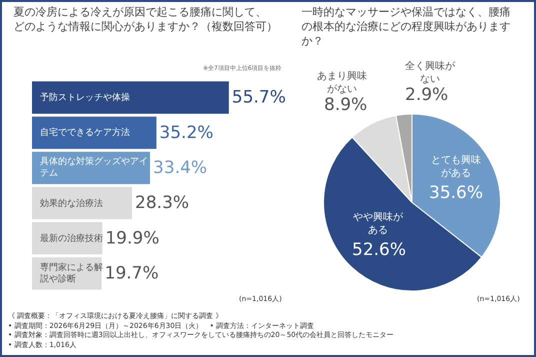  I want to click on data-label: 33.4%, so click(180, 168).